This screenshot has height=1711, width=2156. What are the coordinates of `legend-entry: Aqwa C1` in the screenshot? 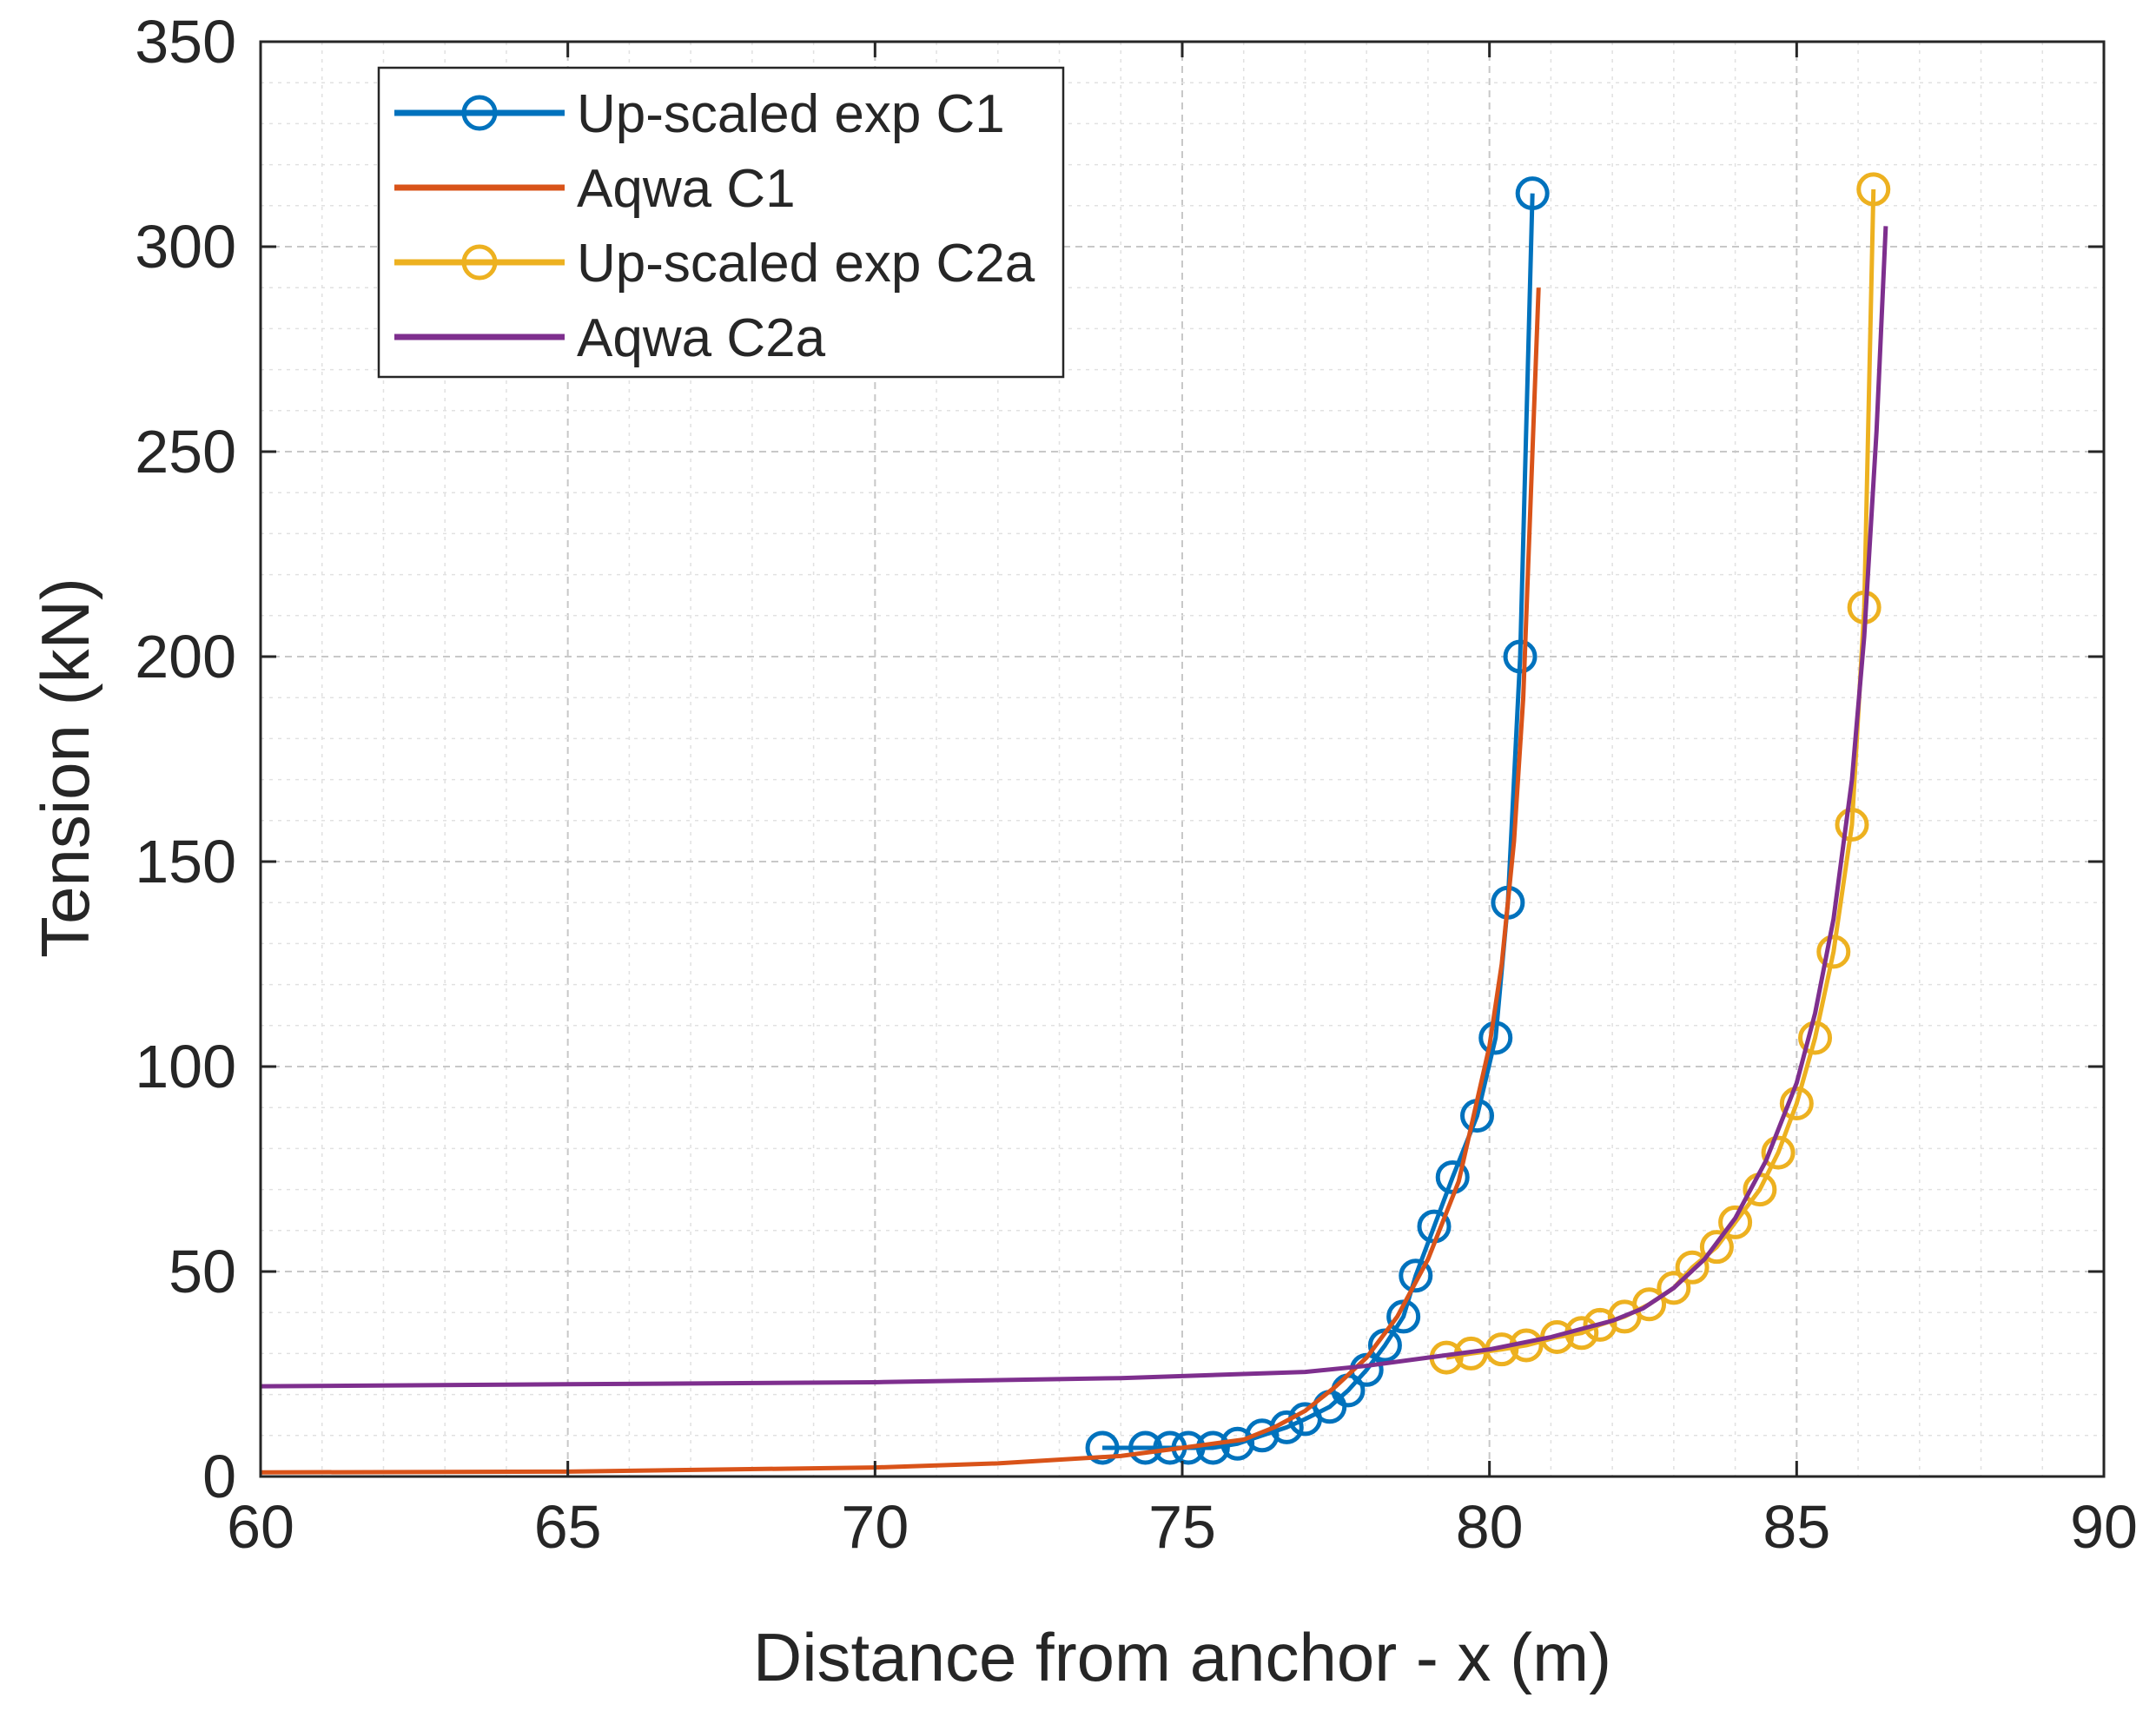 It's located at (595, 189).